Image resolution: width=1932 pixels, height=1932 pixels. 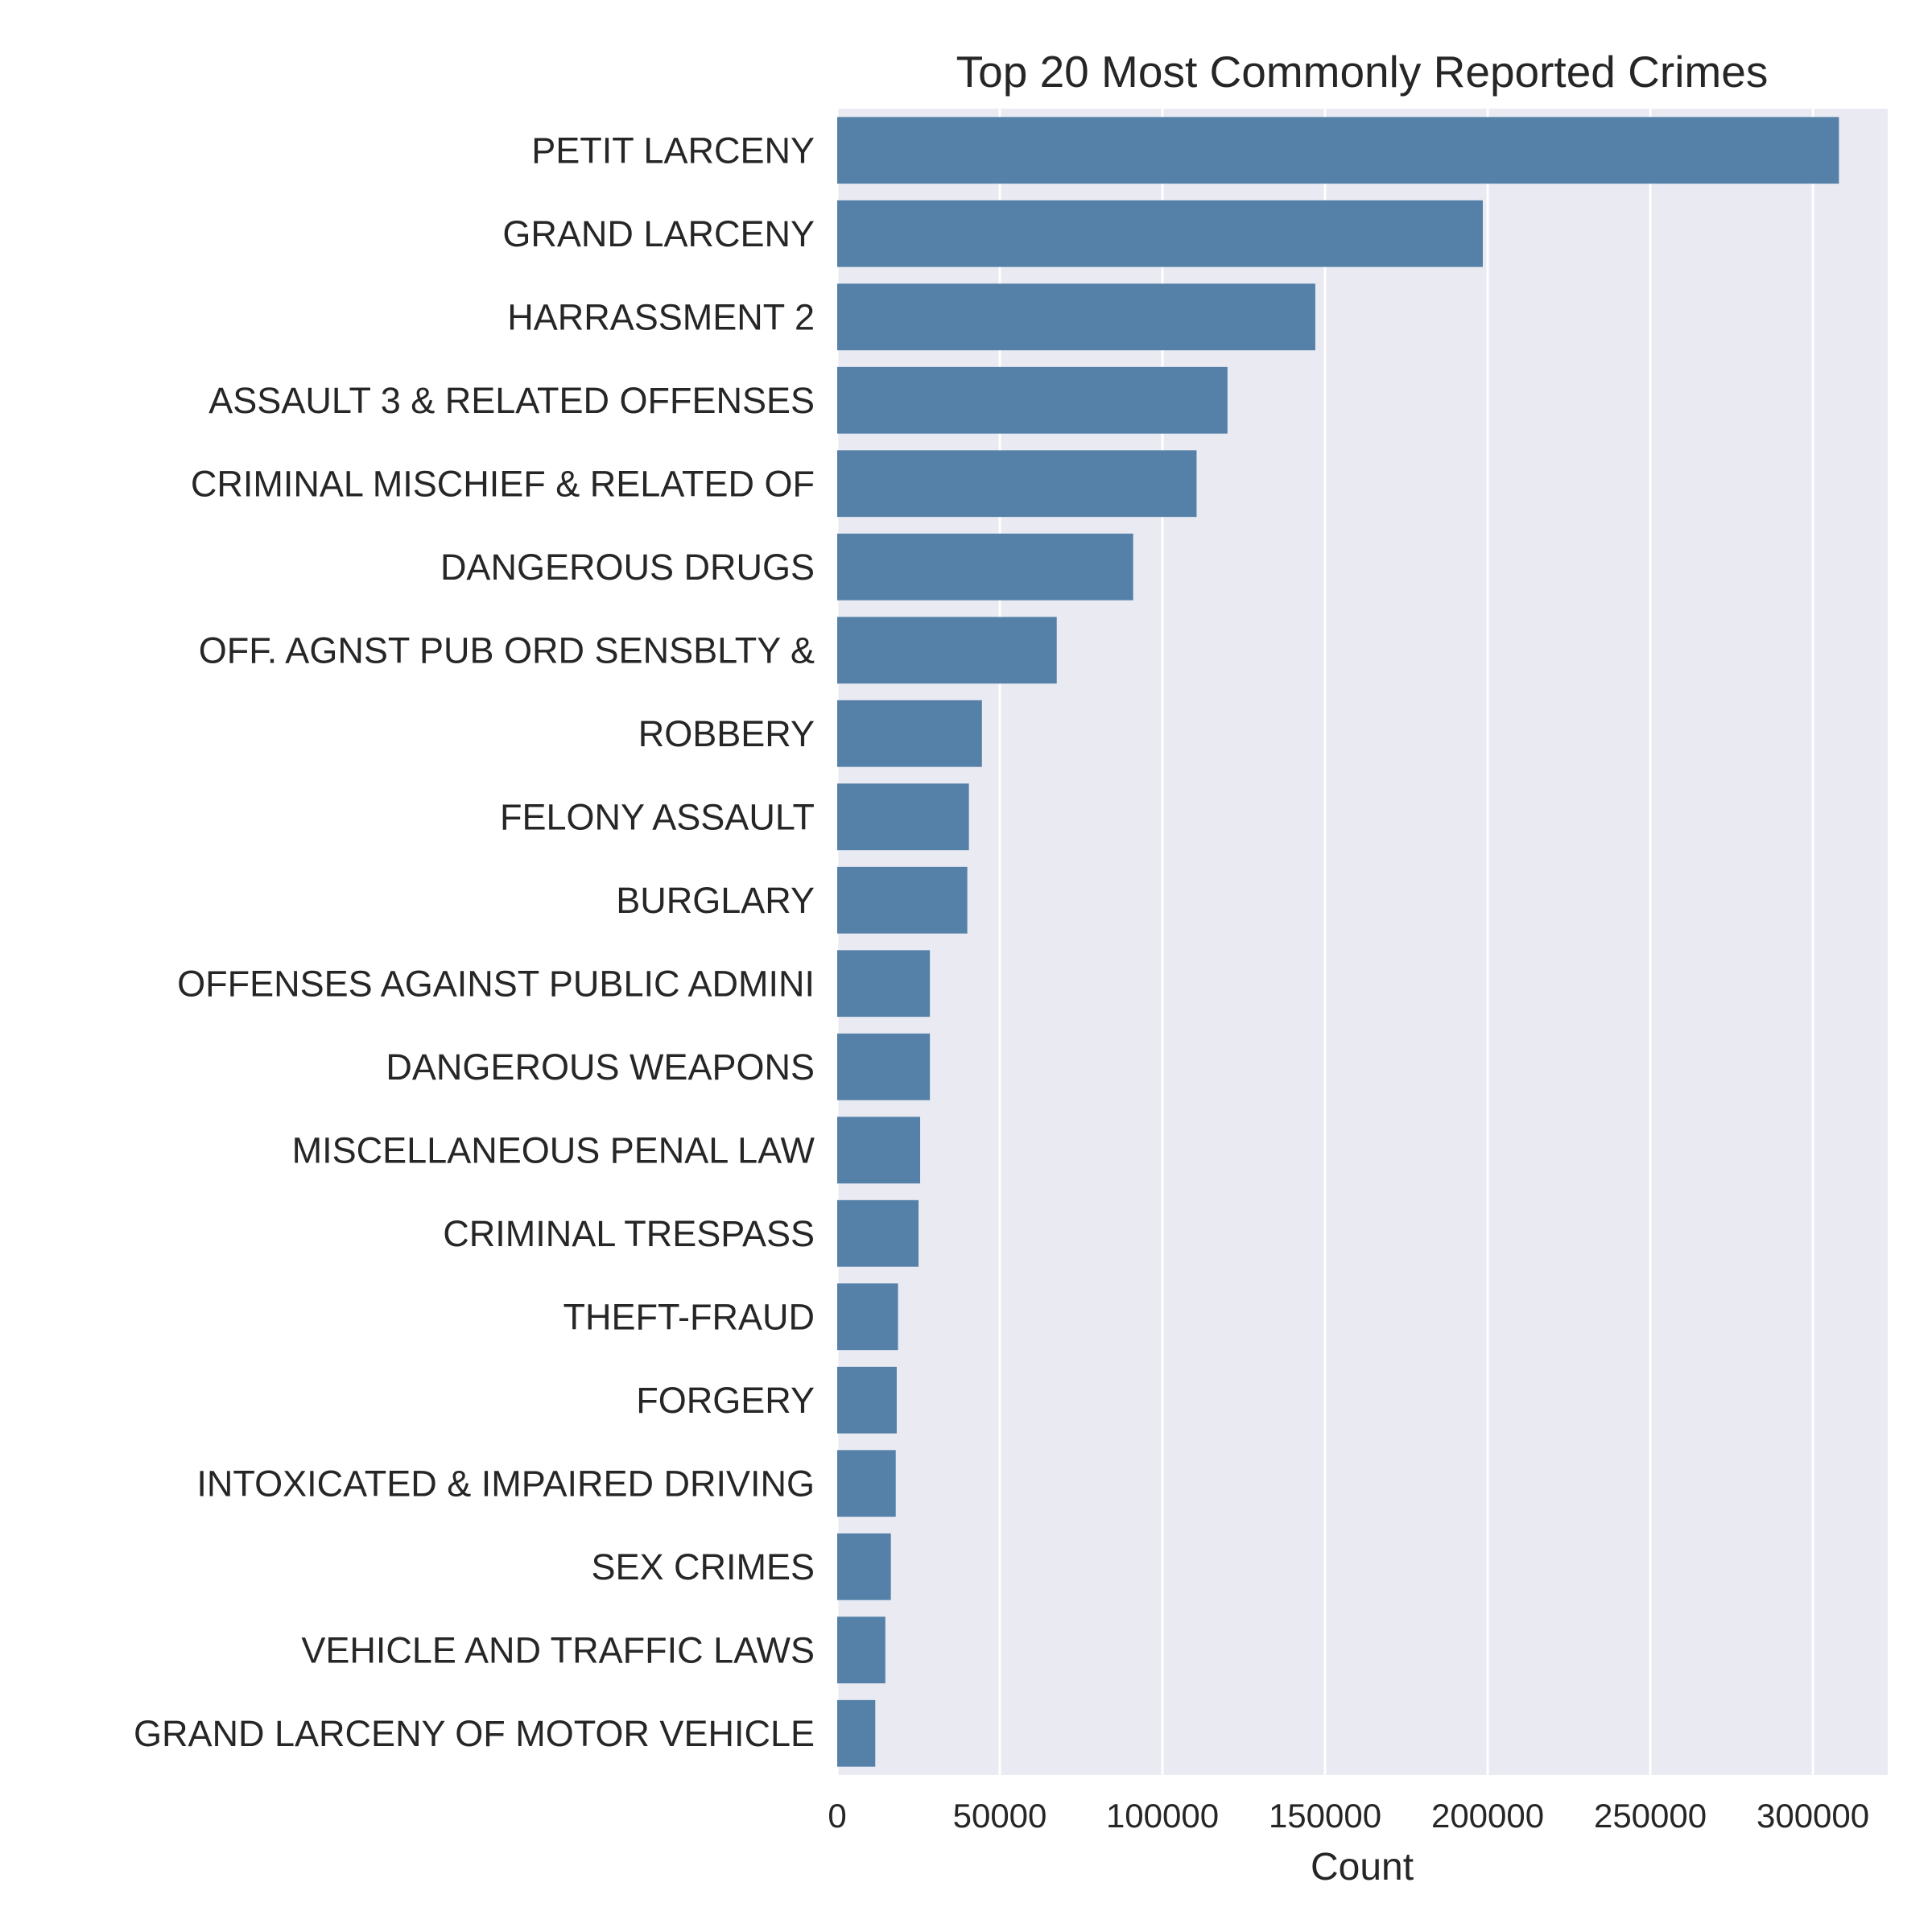 I want to click on category-label: HARRASSMENT 2, so click(x=661, y=316).